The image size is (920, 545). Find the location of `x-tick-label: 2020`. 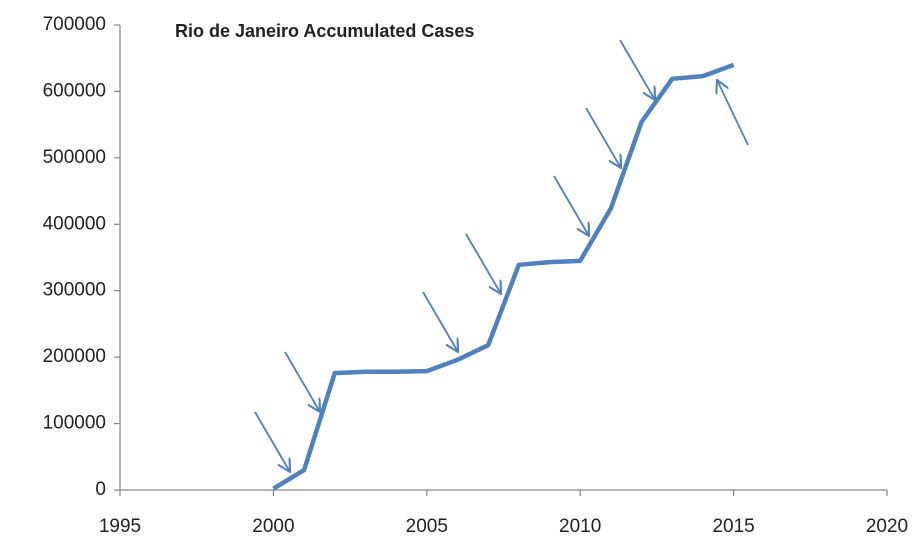

x-tick-label: 2020 is located at coordinates (887, 526).